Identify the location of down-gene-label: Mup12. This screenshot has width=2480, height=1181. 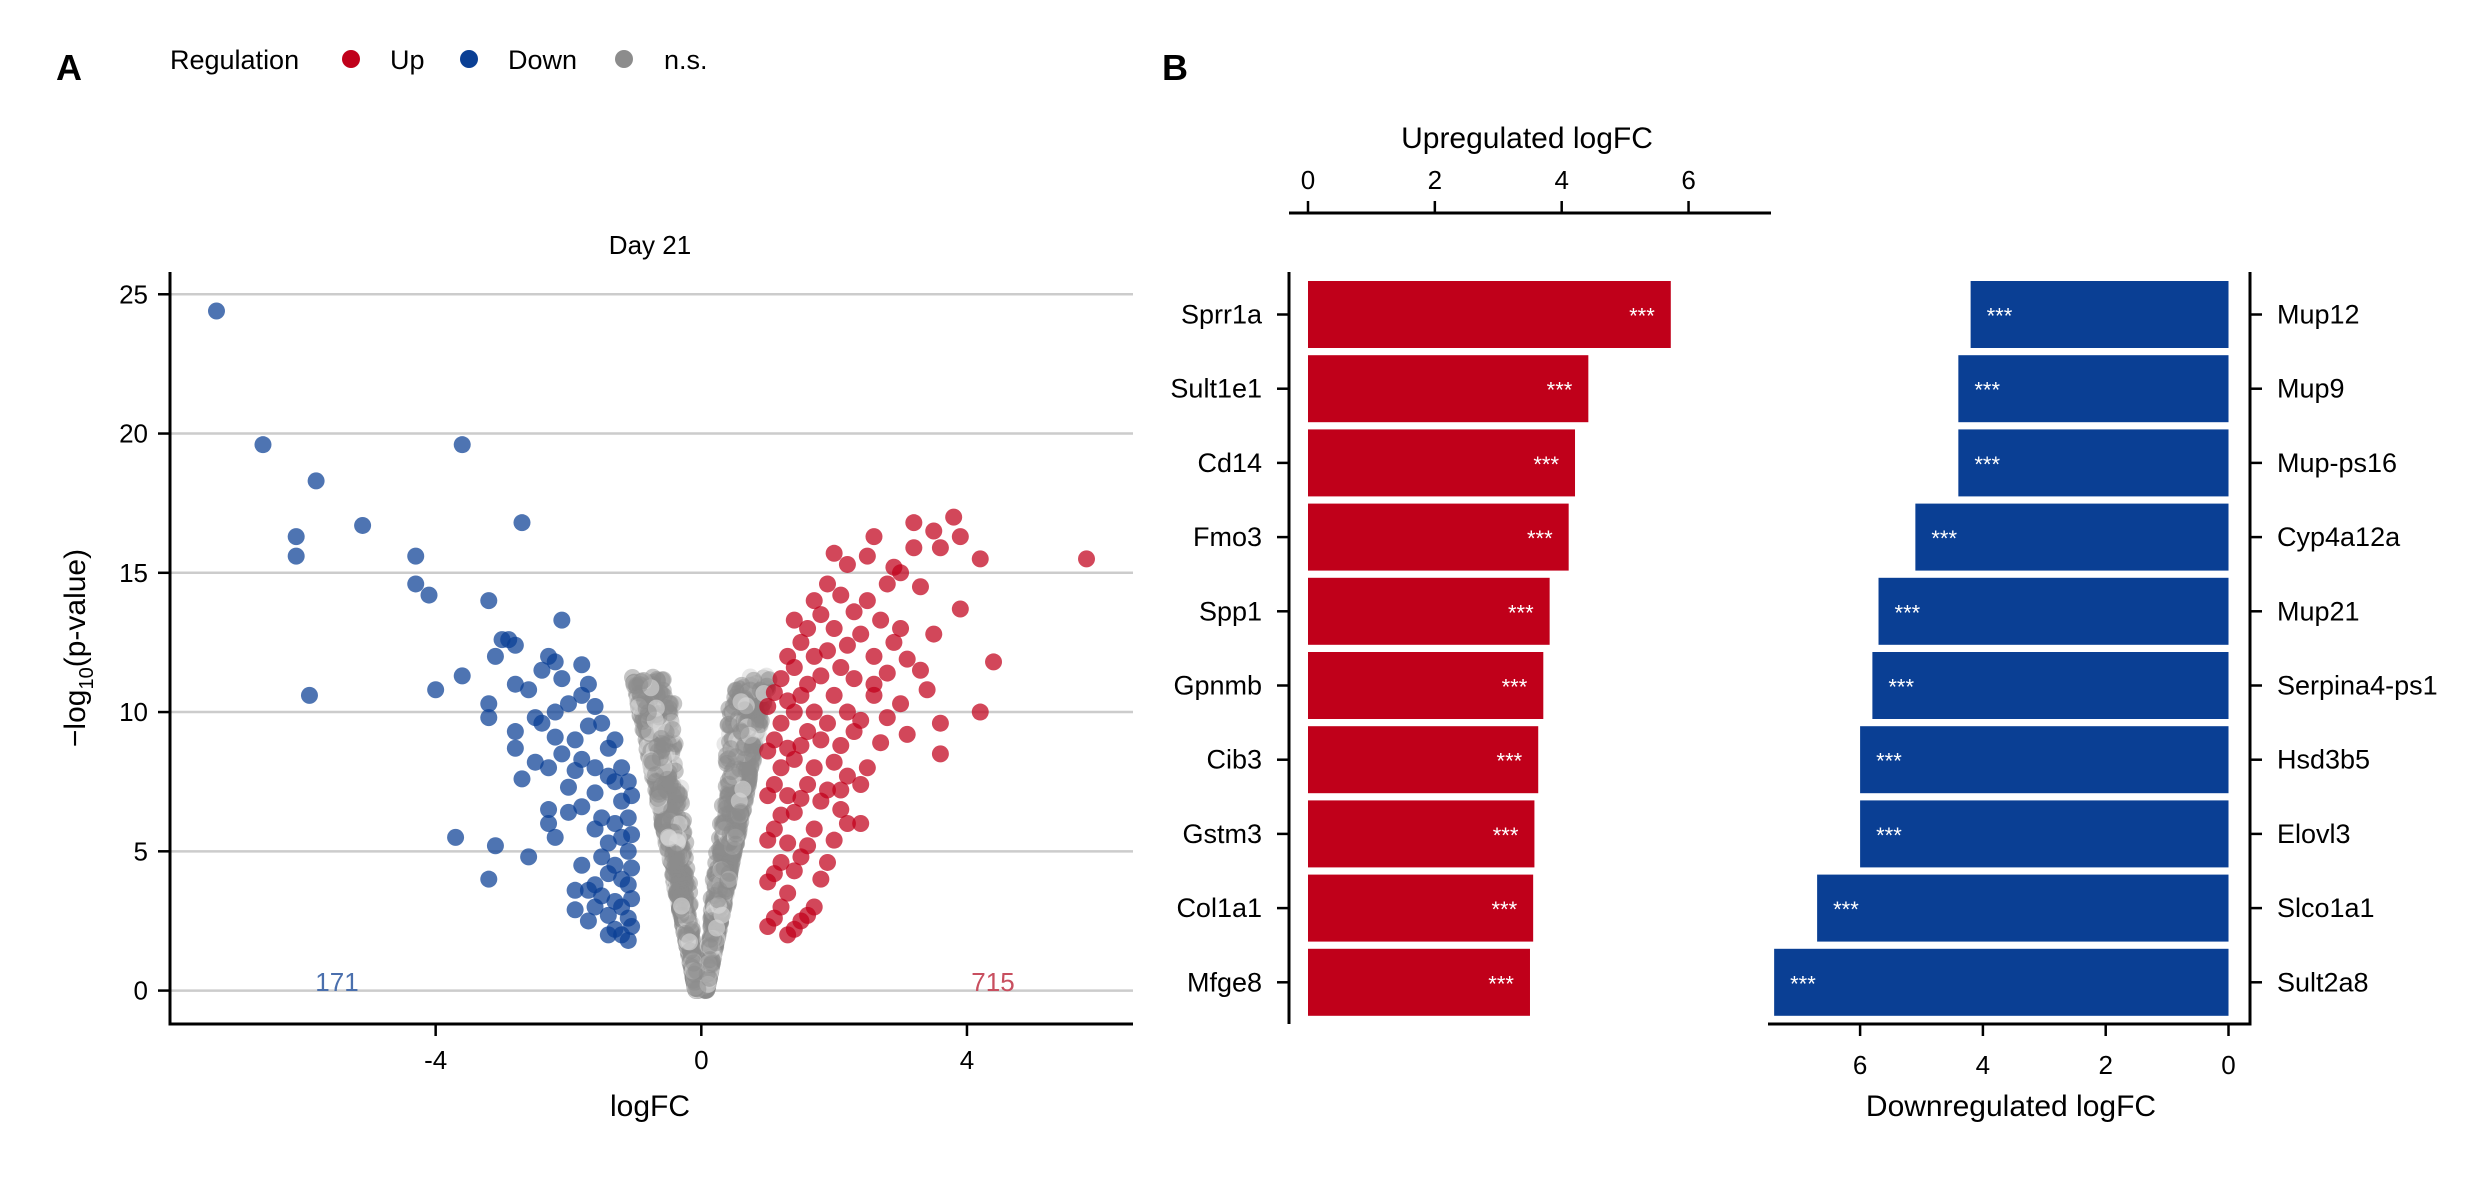
(2318, 315).